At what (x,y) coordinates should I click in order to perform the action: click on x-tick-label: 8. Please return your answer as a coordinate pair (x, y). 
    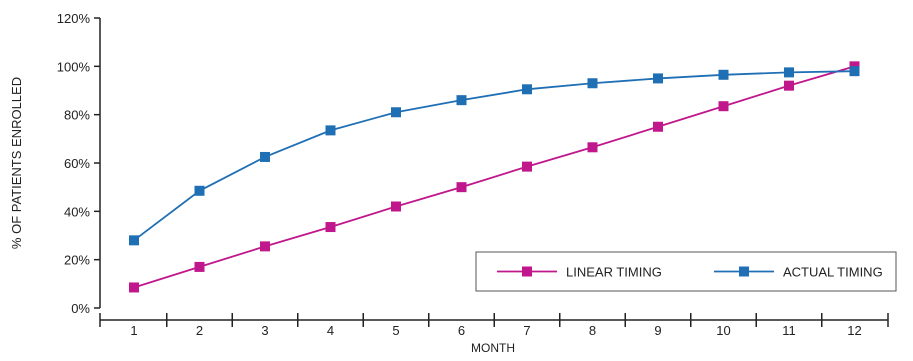
    Looking at the image, I should click on (592, 330).